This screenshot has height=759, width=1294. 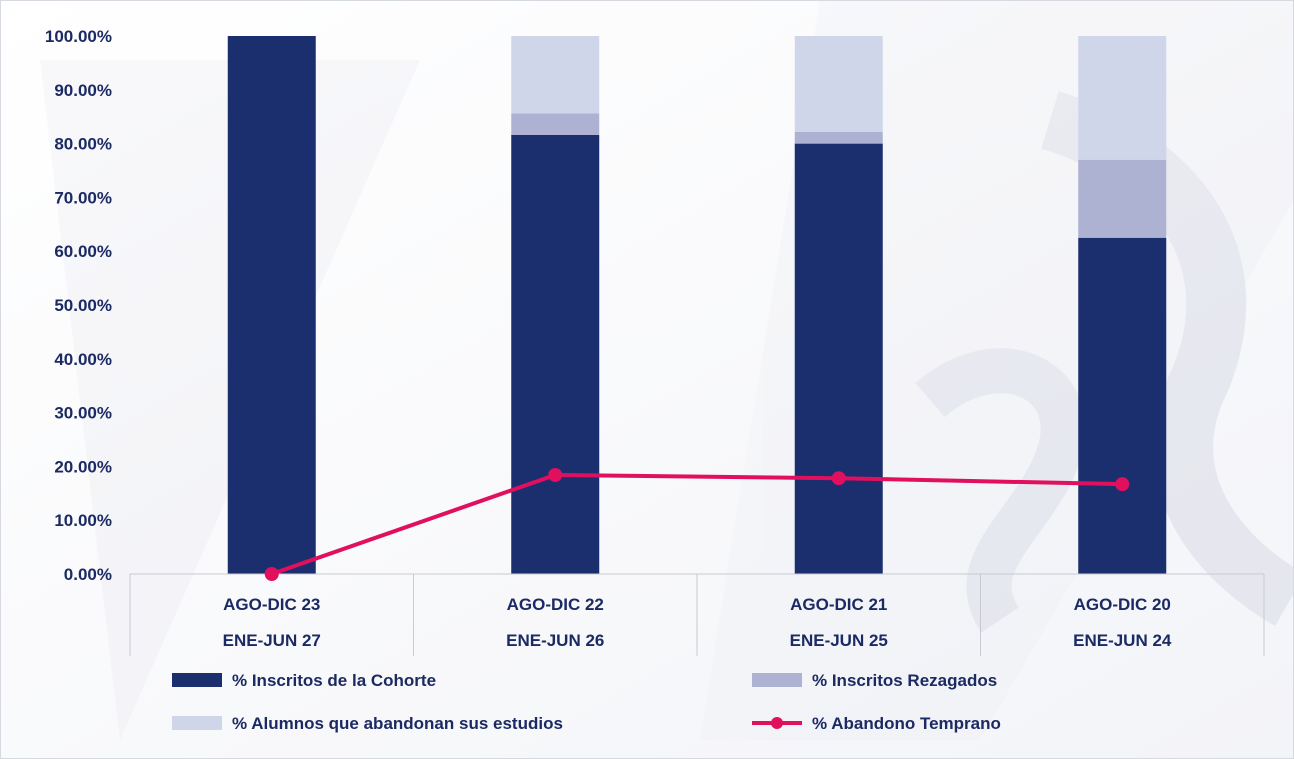 I want to click on category-label-line1: AGO-DIC 22, so click(x=555, y=604).